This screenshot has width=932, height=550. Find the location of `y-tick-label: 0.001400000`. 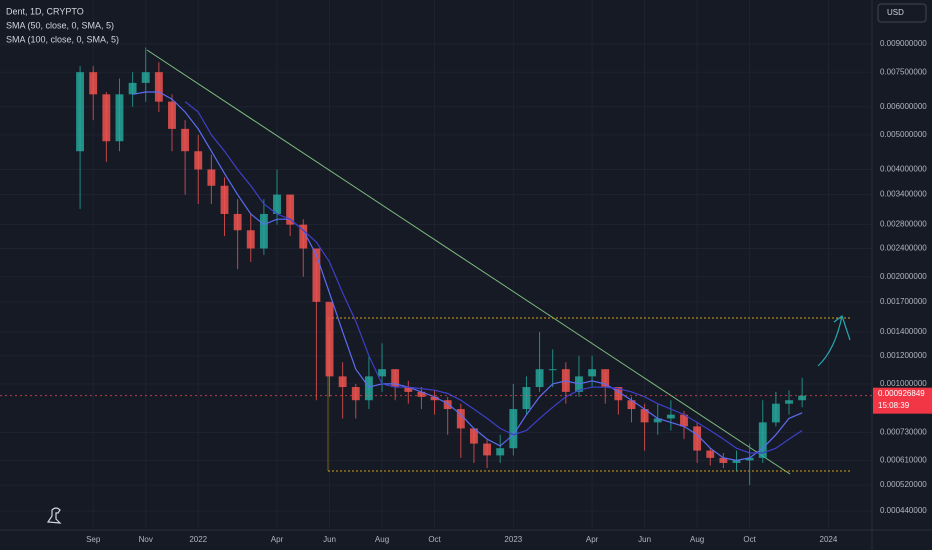

y-tick-label: 0.001400000 is located at coordinates (903, 331).